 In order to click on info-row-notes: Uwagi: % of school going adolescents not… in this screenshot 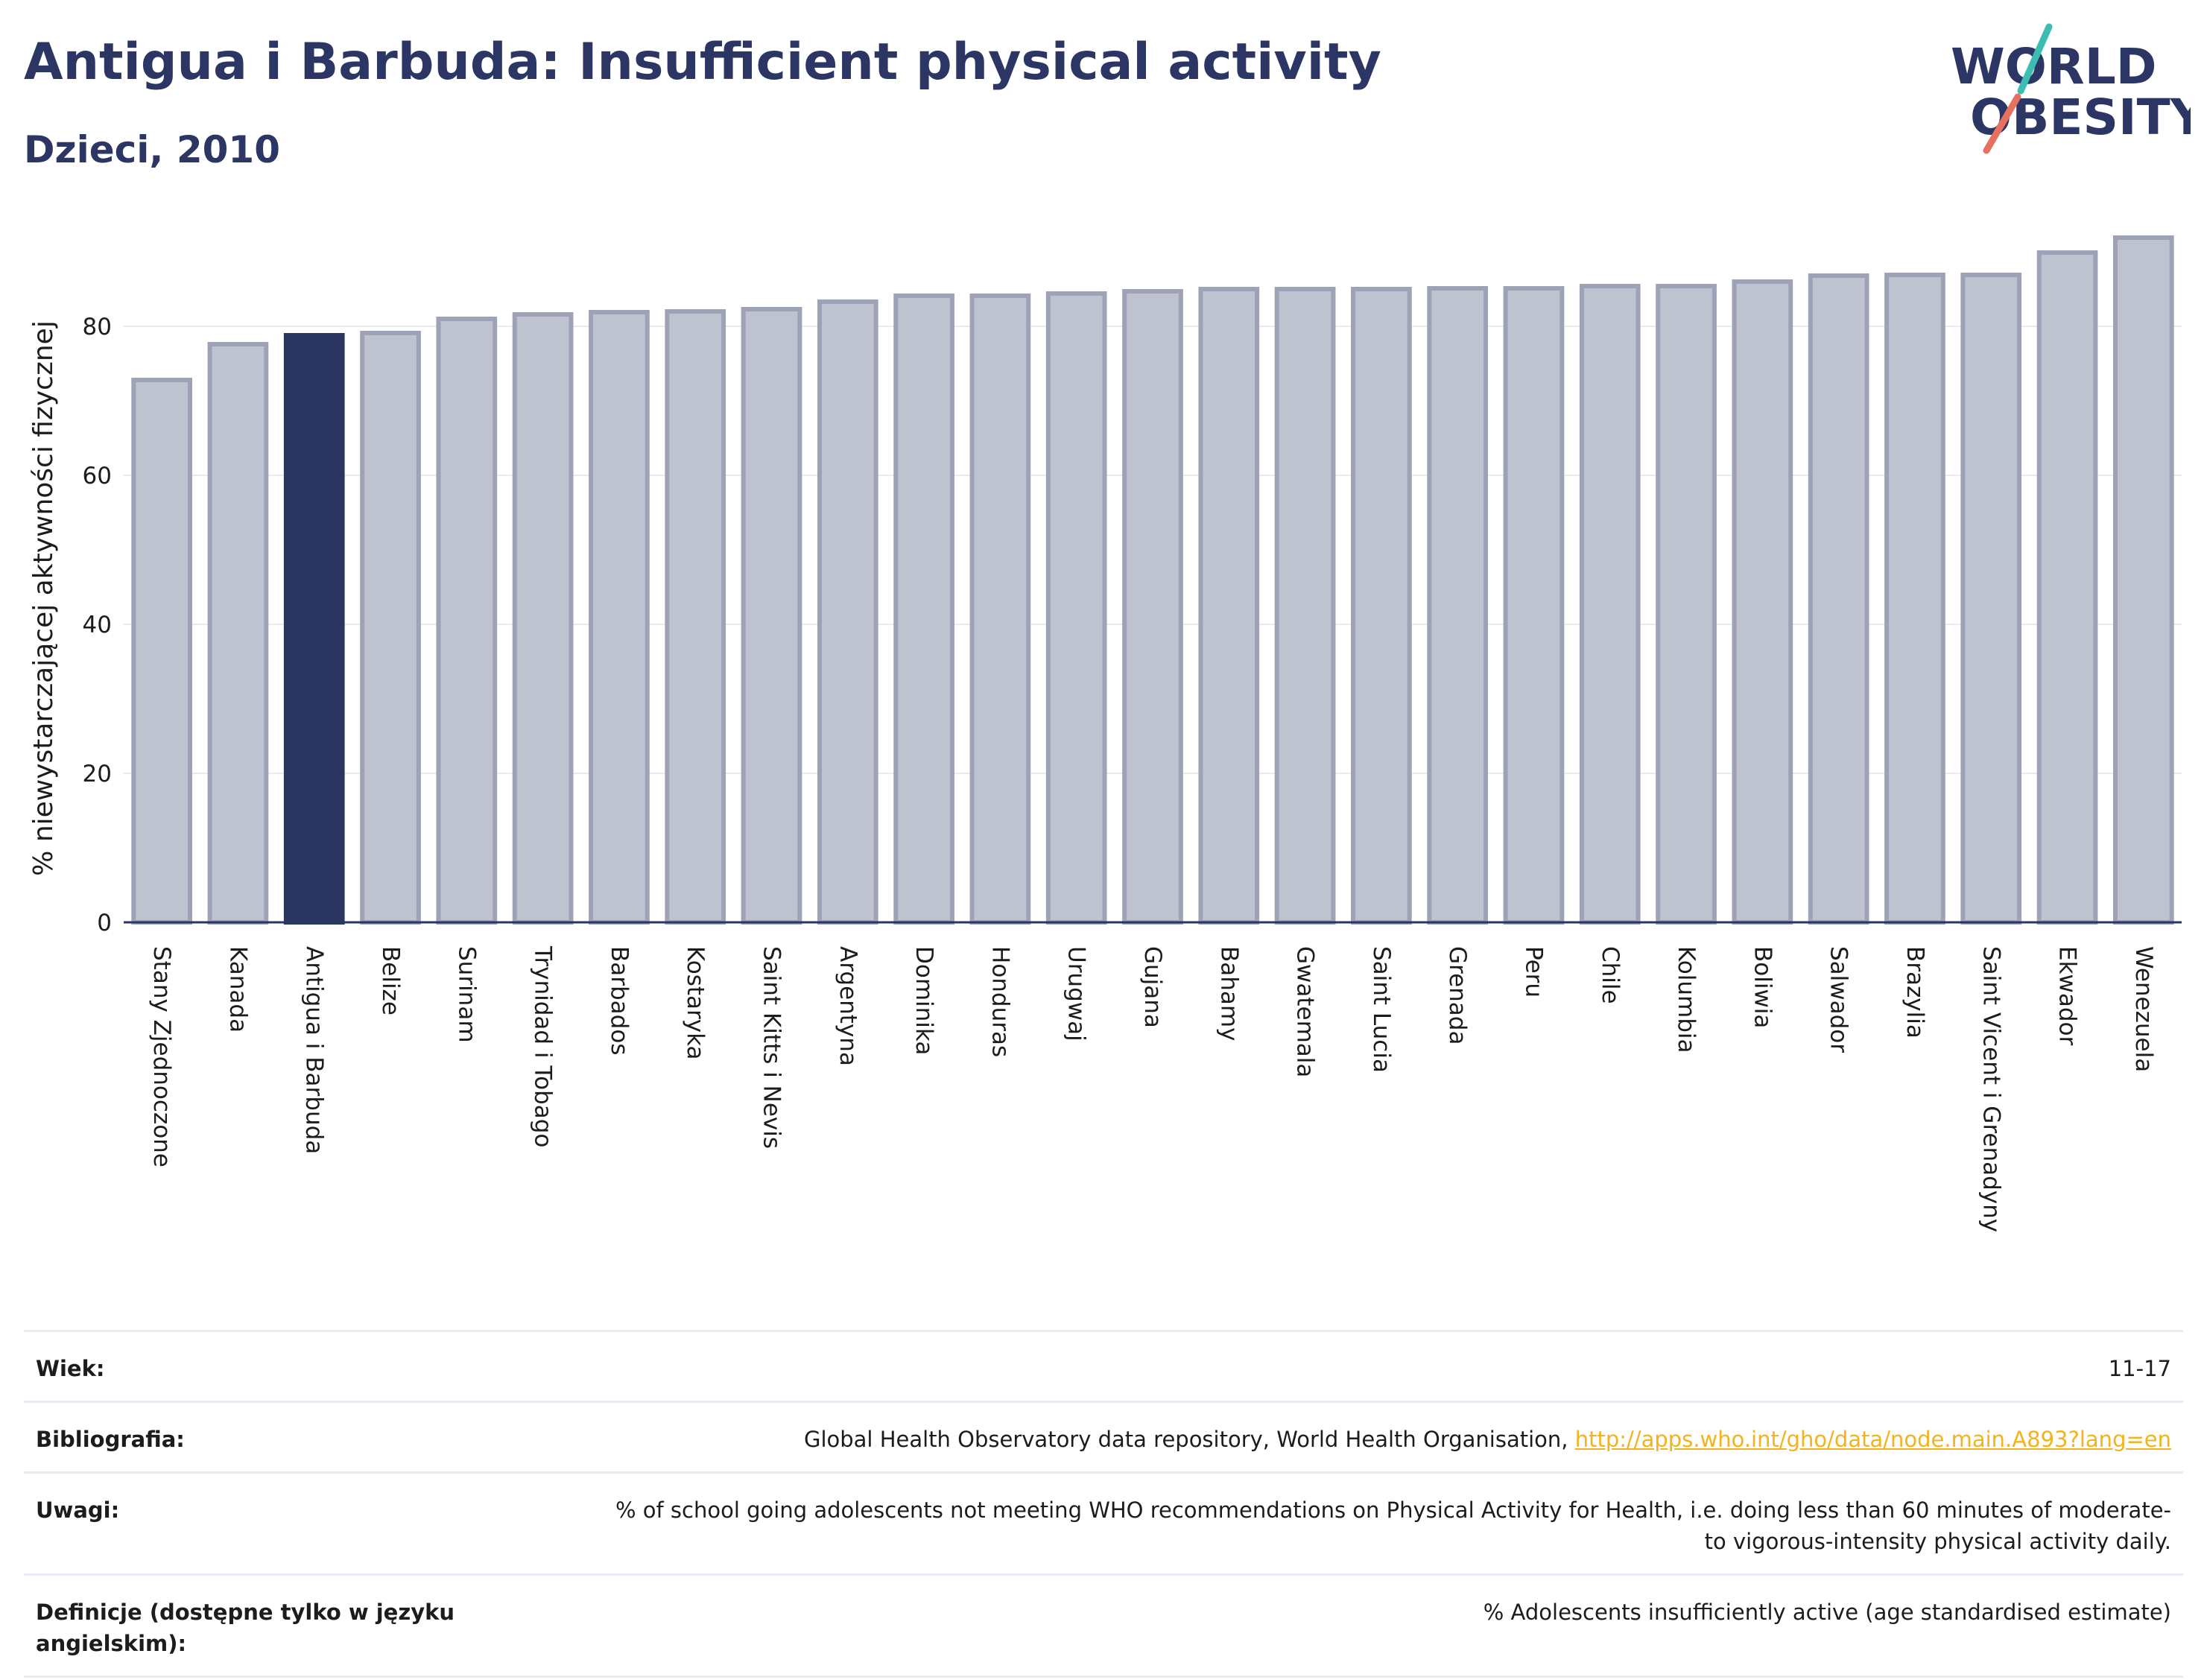, I will do `click(1103, 1522)`.